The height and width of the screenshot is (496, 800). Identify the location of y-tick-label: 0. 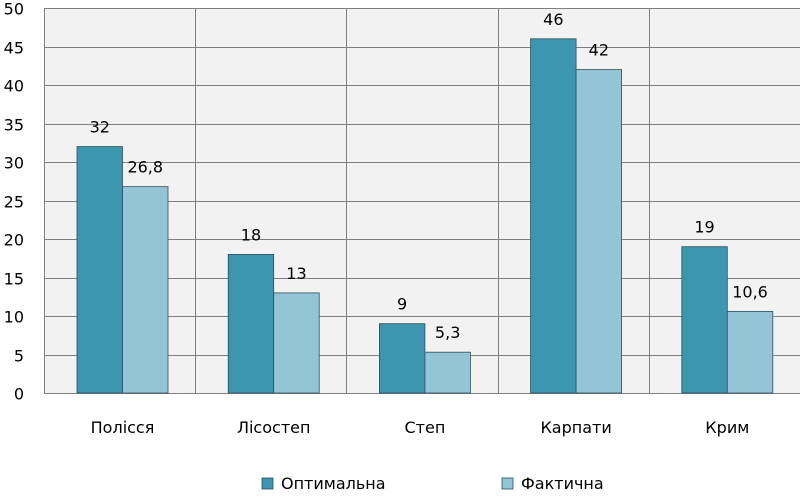
(19, 394).